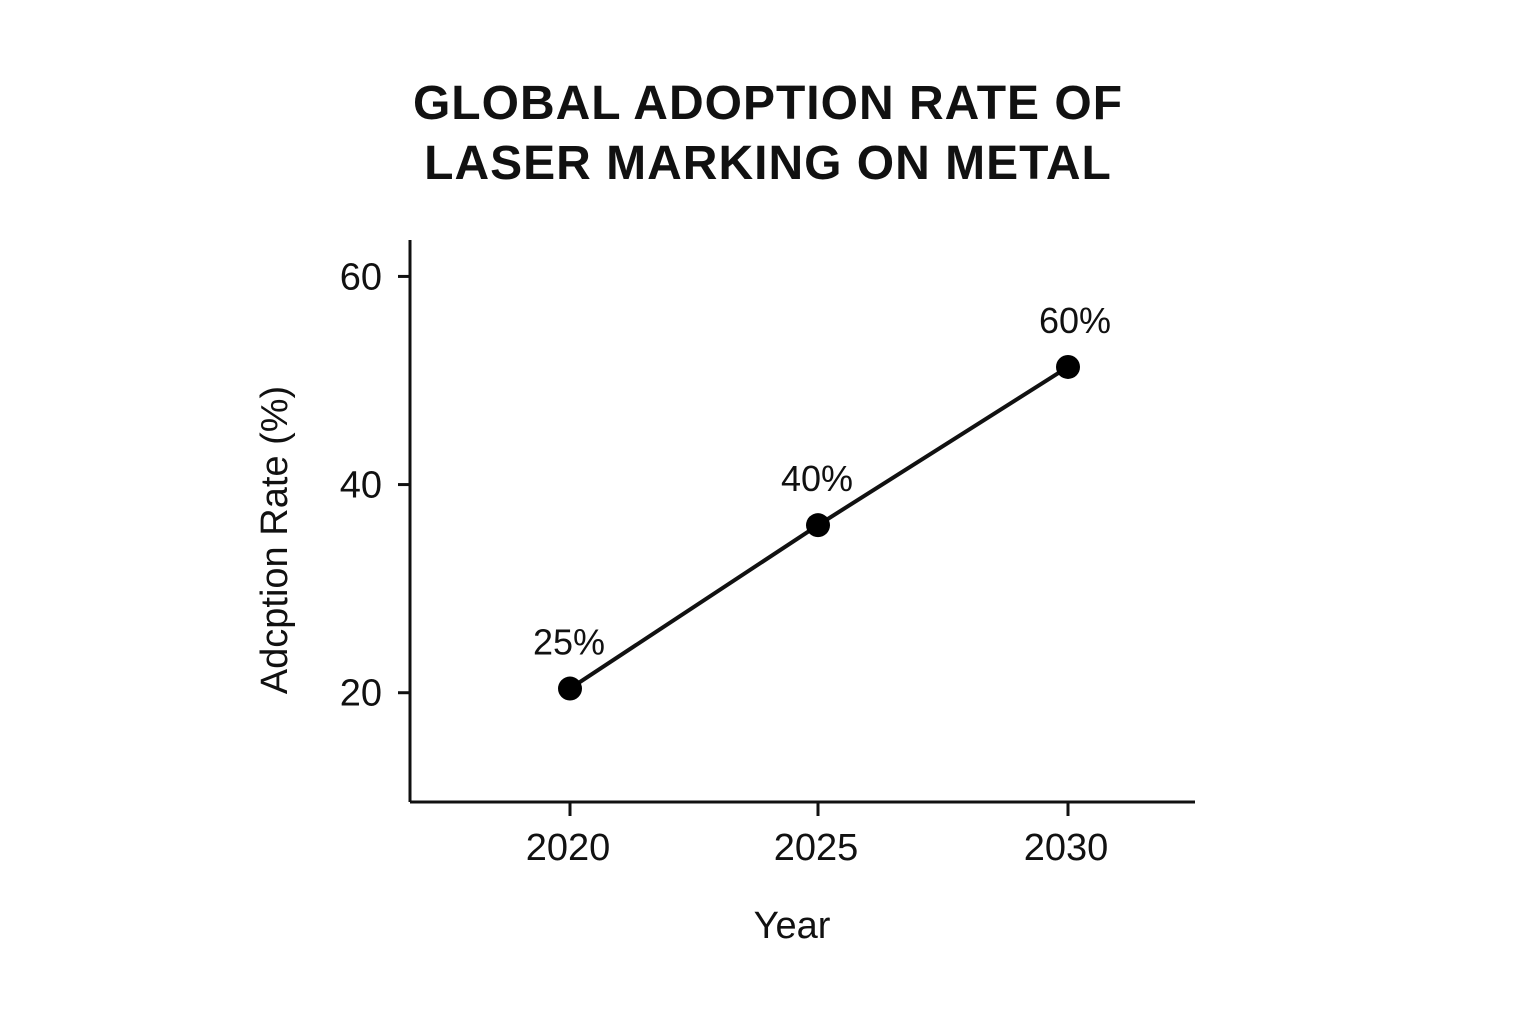 This screenshot has width=1536, height=1024. I want to click on data-labels: 25% 40% 60%, so click(822, 481).